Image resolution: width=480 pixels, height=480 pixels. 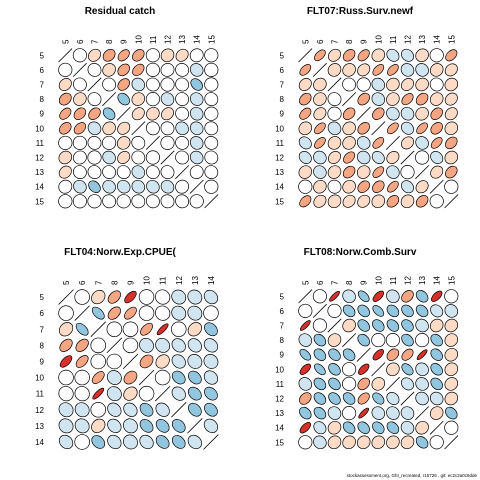 I want to click on row-tick-label: 5, so click(x=282, y=55).